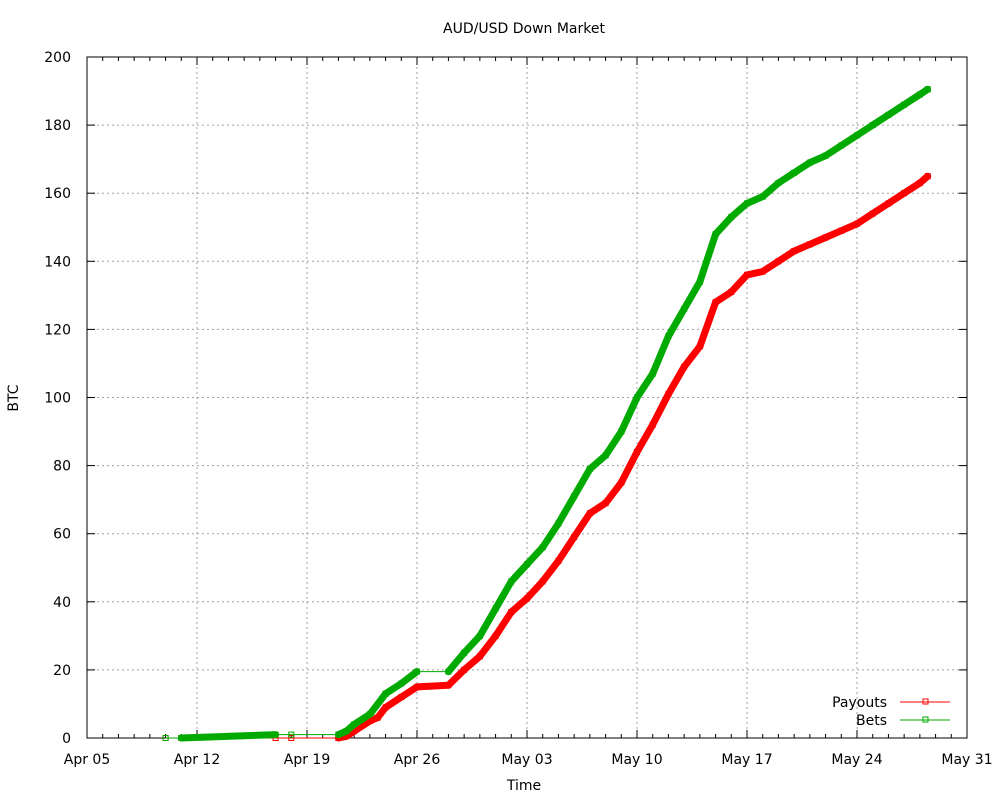 The width and height of the screenshot is (1000, 800). What do you see at coordinates (526, 760) in the screenshot?
I see `x-tick-label: May 03` at bounding box center [526, 760].